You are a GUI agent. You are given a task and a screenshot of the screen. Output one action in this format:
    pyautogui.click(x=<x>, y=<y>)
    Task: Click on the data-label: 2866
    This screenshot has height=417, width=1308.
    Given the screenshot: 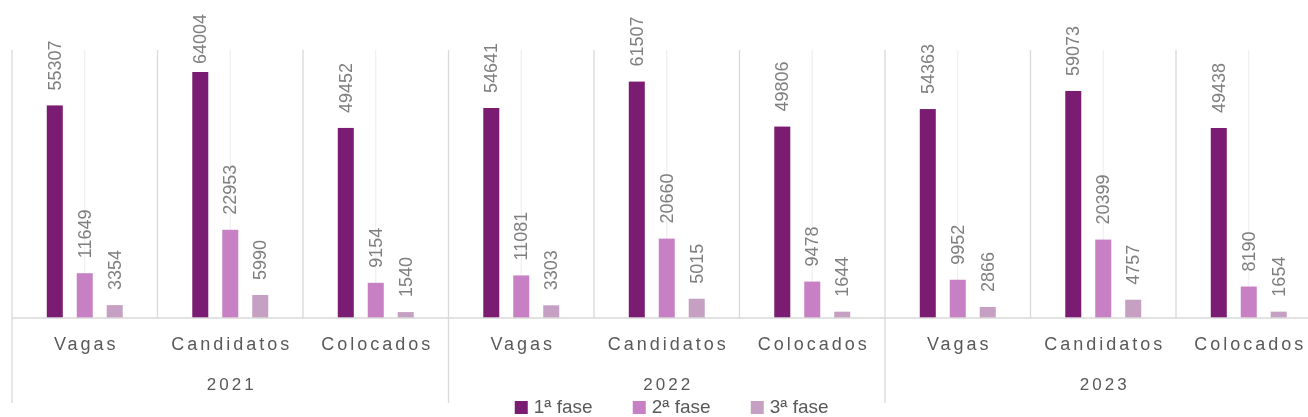 What is the action you would take?
    pyautogui.click(x=987, y=271)
    